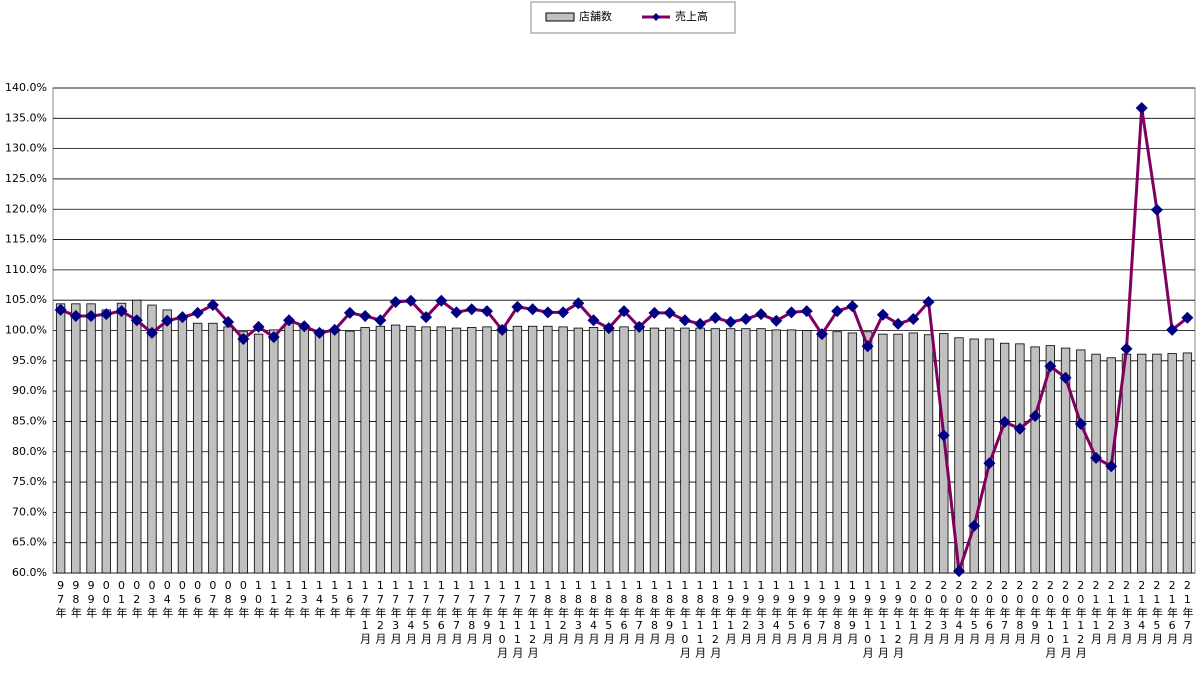 The height and width of the screenshot is (674, 1200). Describe the element at coordinates (29, 360) in the screenshot. I see `y-tick-label: 95.0%` at that location.